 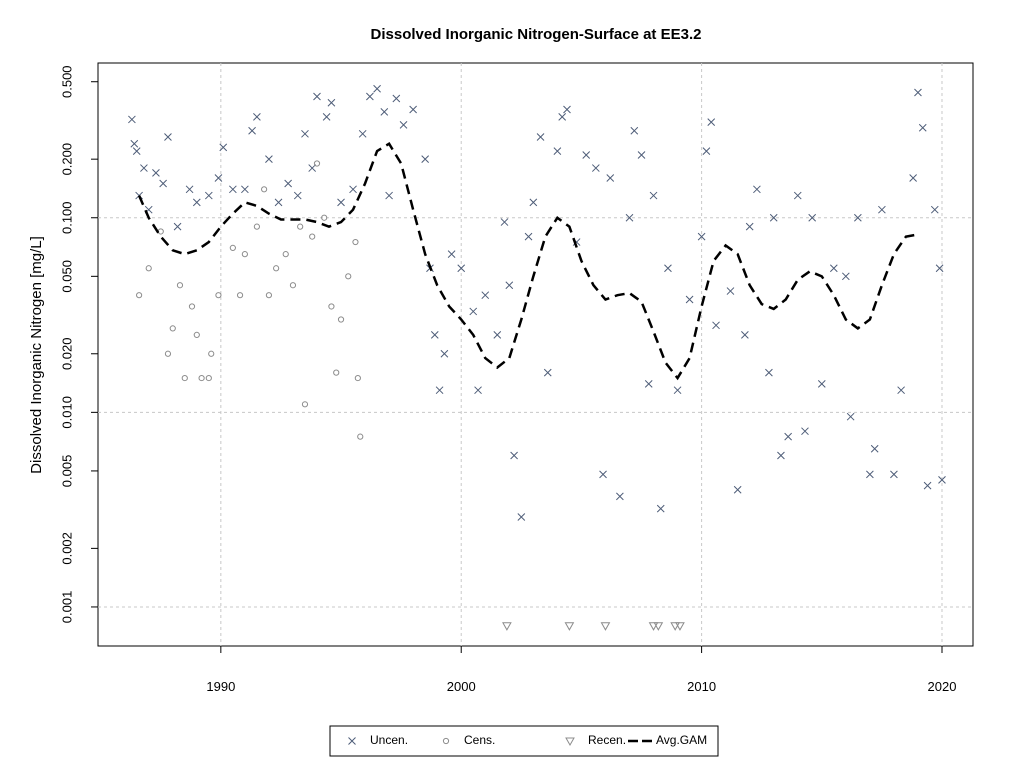 I want to click on x-tick-label: 2010, so click(x=701, y=686).